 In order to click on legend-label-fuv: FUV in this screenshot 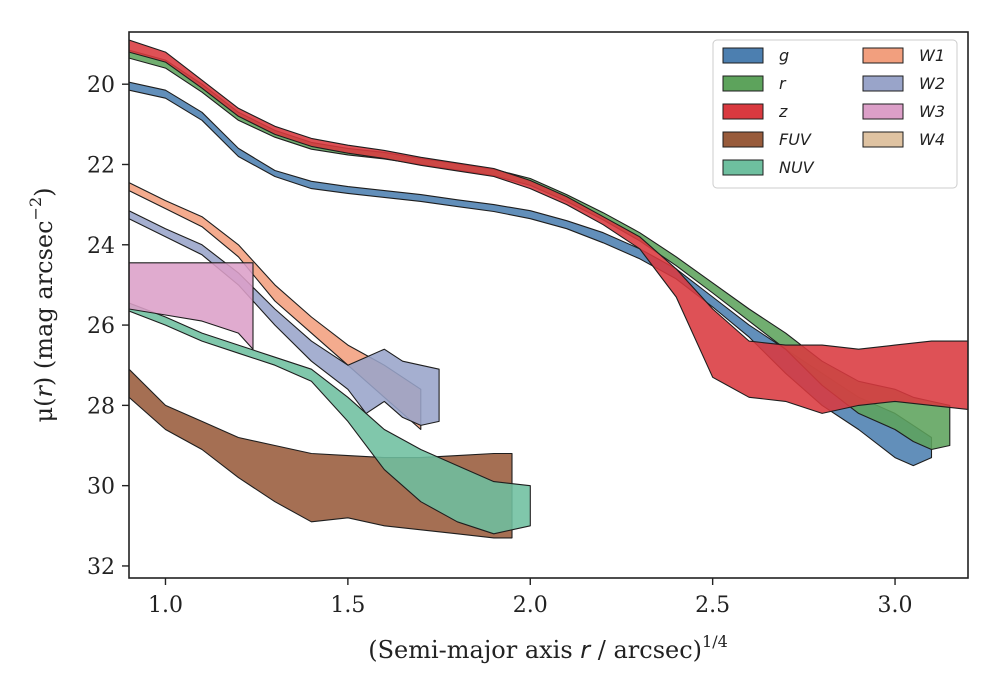, I will do `click(795, 139)`.